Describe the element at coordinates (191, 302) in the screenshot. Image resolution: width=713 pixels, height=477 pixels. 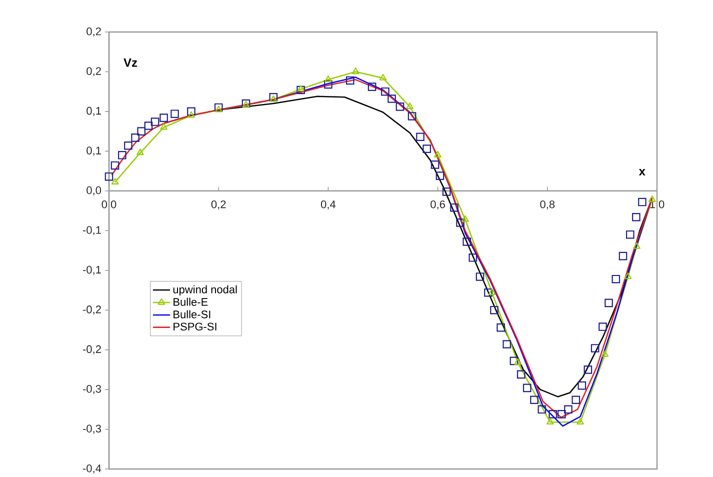
I see `legend-label: Bulle-E` at that location.